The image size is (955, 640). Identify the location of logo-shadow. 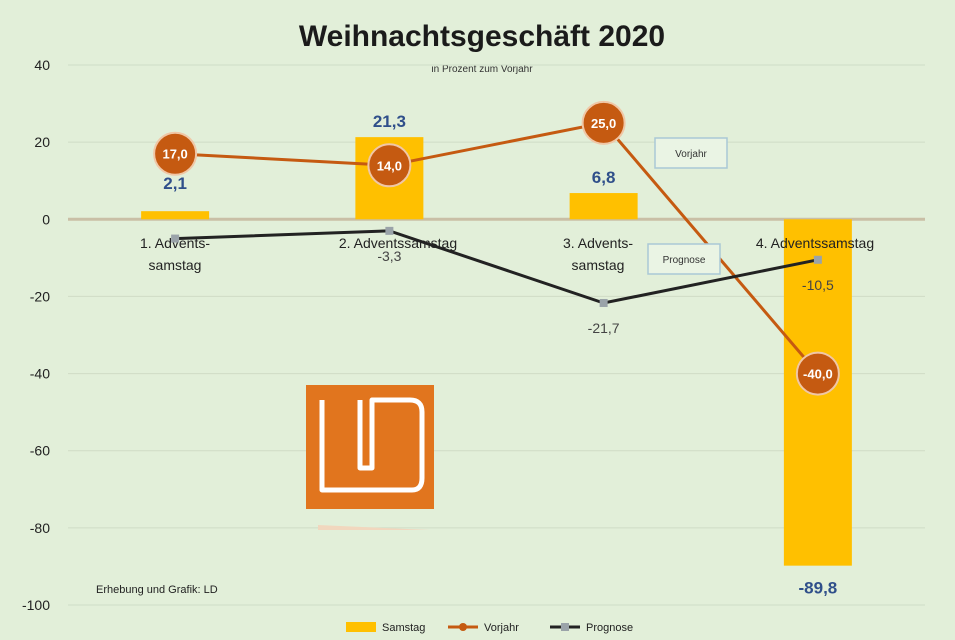
(374, 527).